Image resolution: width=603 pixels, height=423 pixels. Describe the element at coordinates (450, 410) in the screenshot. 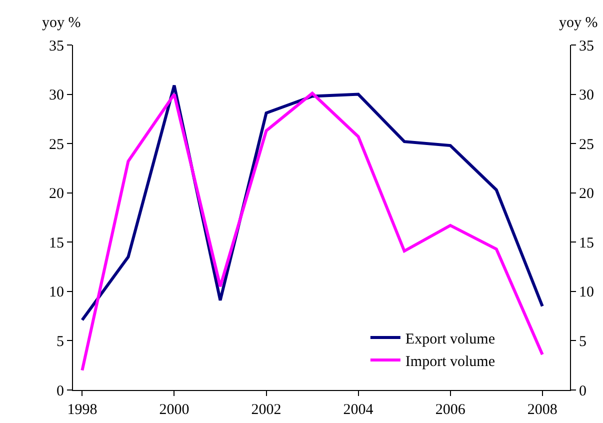

I see `x-tick-label: 2006` at that location.